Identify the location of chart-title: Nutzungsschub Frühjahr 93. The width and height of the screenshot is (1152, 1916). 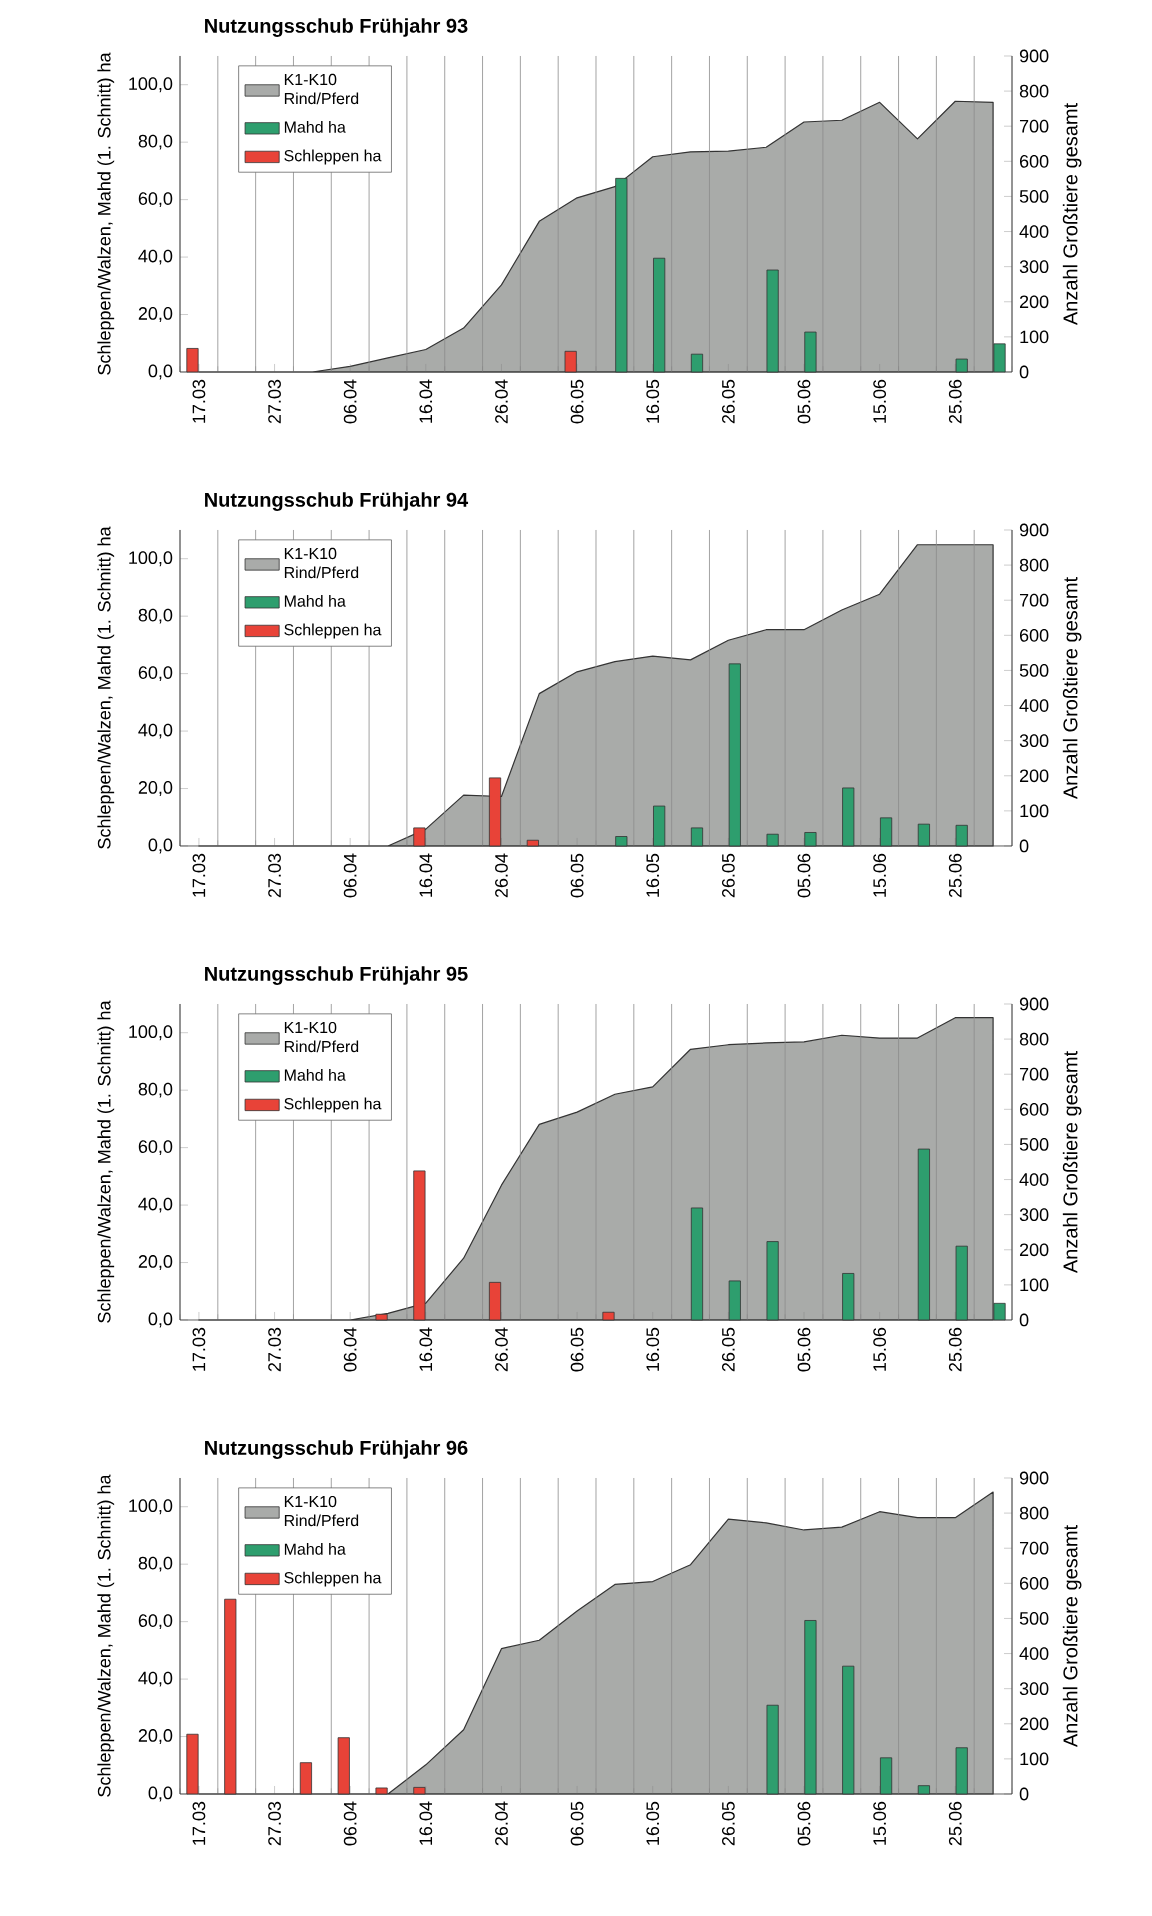
(336, 27).